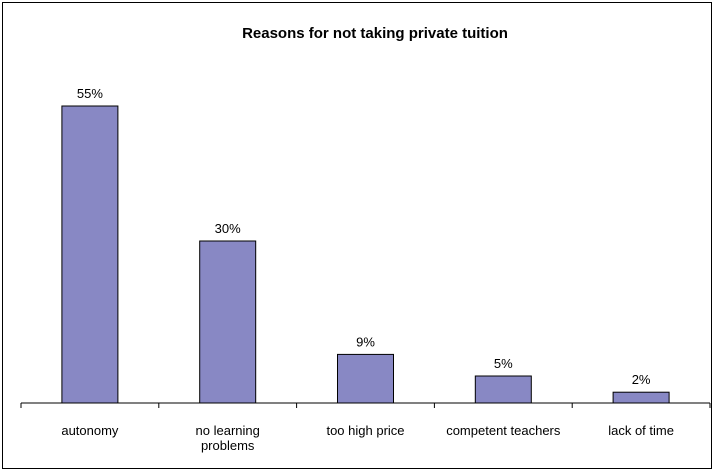  What do you see at coordinates (365, 430) in the screenshot?
I see `category-label-2: too high price` at bounding box center [365, 430].